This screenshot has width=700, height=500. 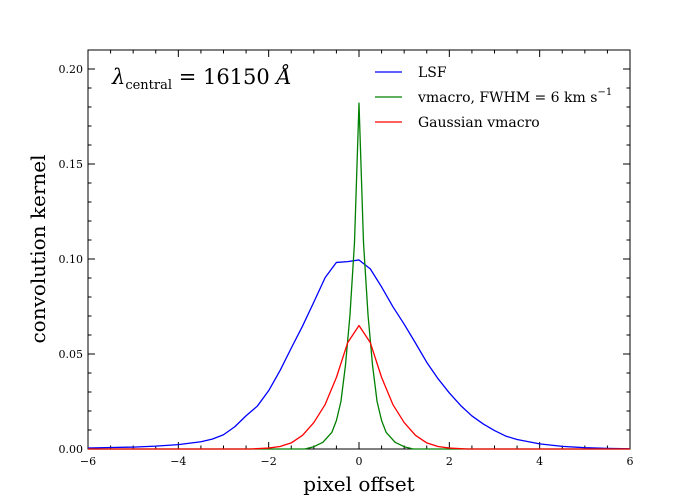 What do you see at coordinates (359, 461) in the screenshot?
I see `x-tick-label: 0` at bounding box center [359, 461].